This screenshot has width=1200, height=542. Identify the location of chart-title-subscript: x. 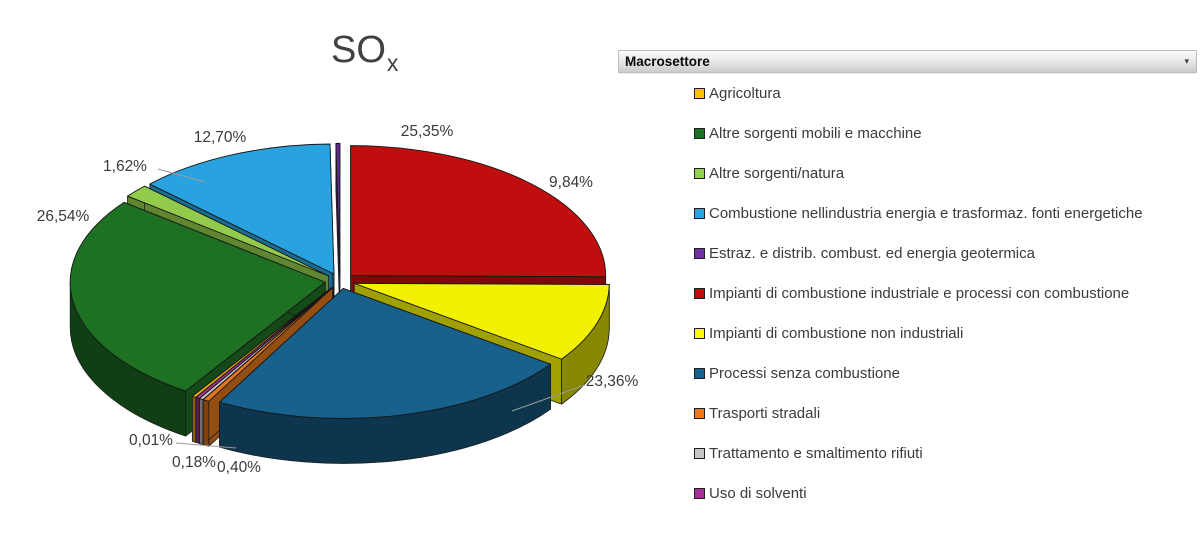
(392, 63).